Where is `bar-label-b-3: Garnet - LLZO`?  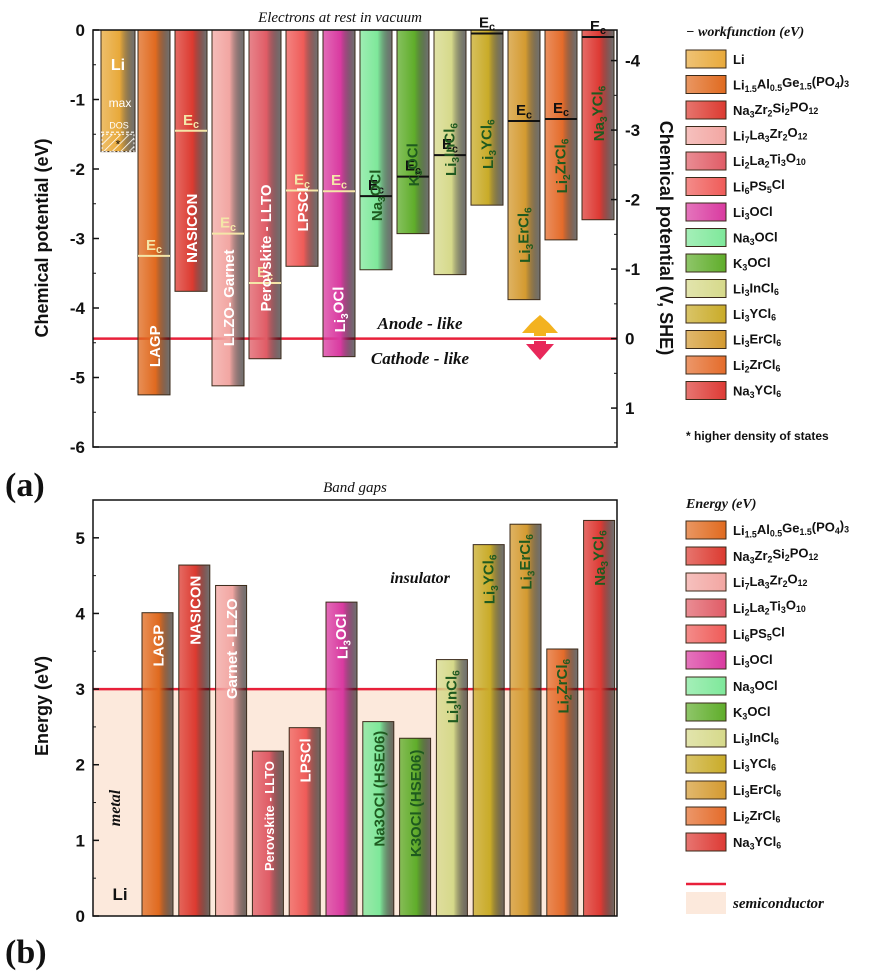
bar-label-b-3: Garnet - LLZO is located at coordinates (232, 648).